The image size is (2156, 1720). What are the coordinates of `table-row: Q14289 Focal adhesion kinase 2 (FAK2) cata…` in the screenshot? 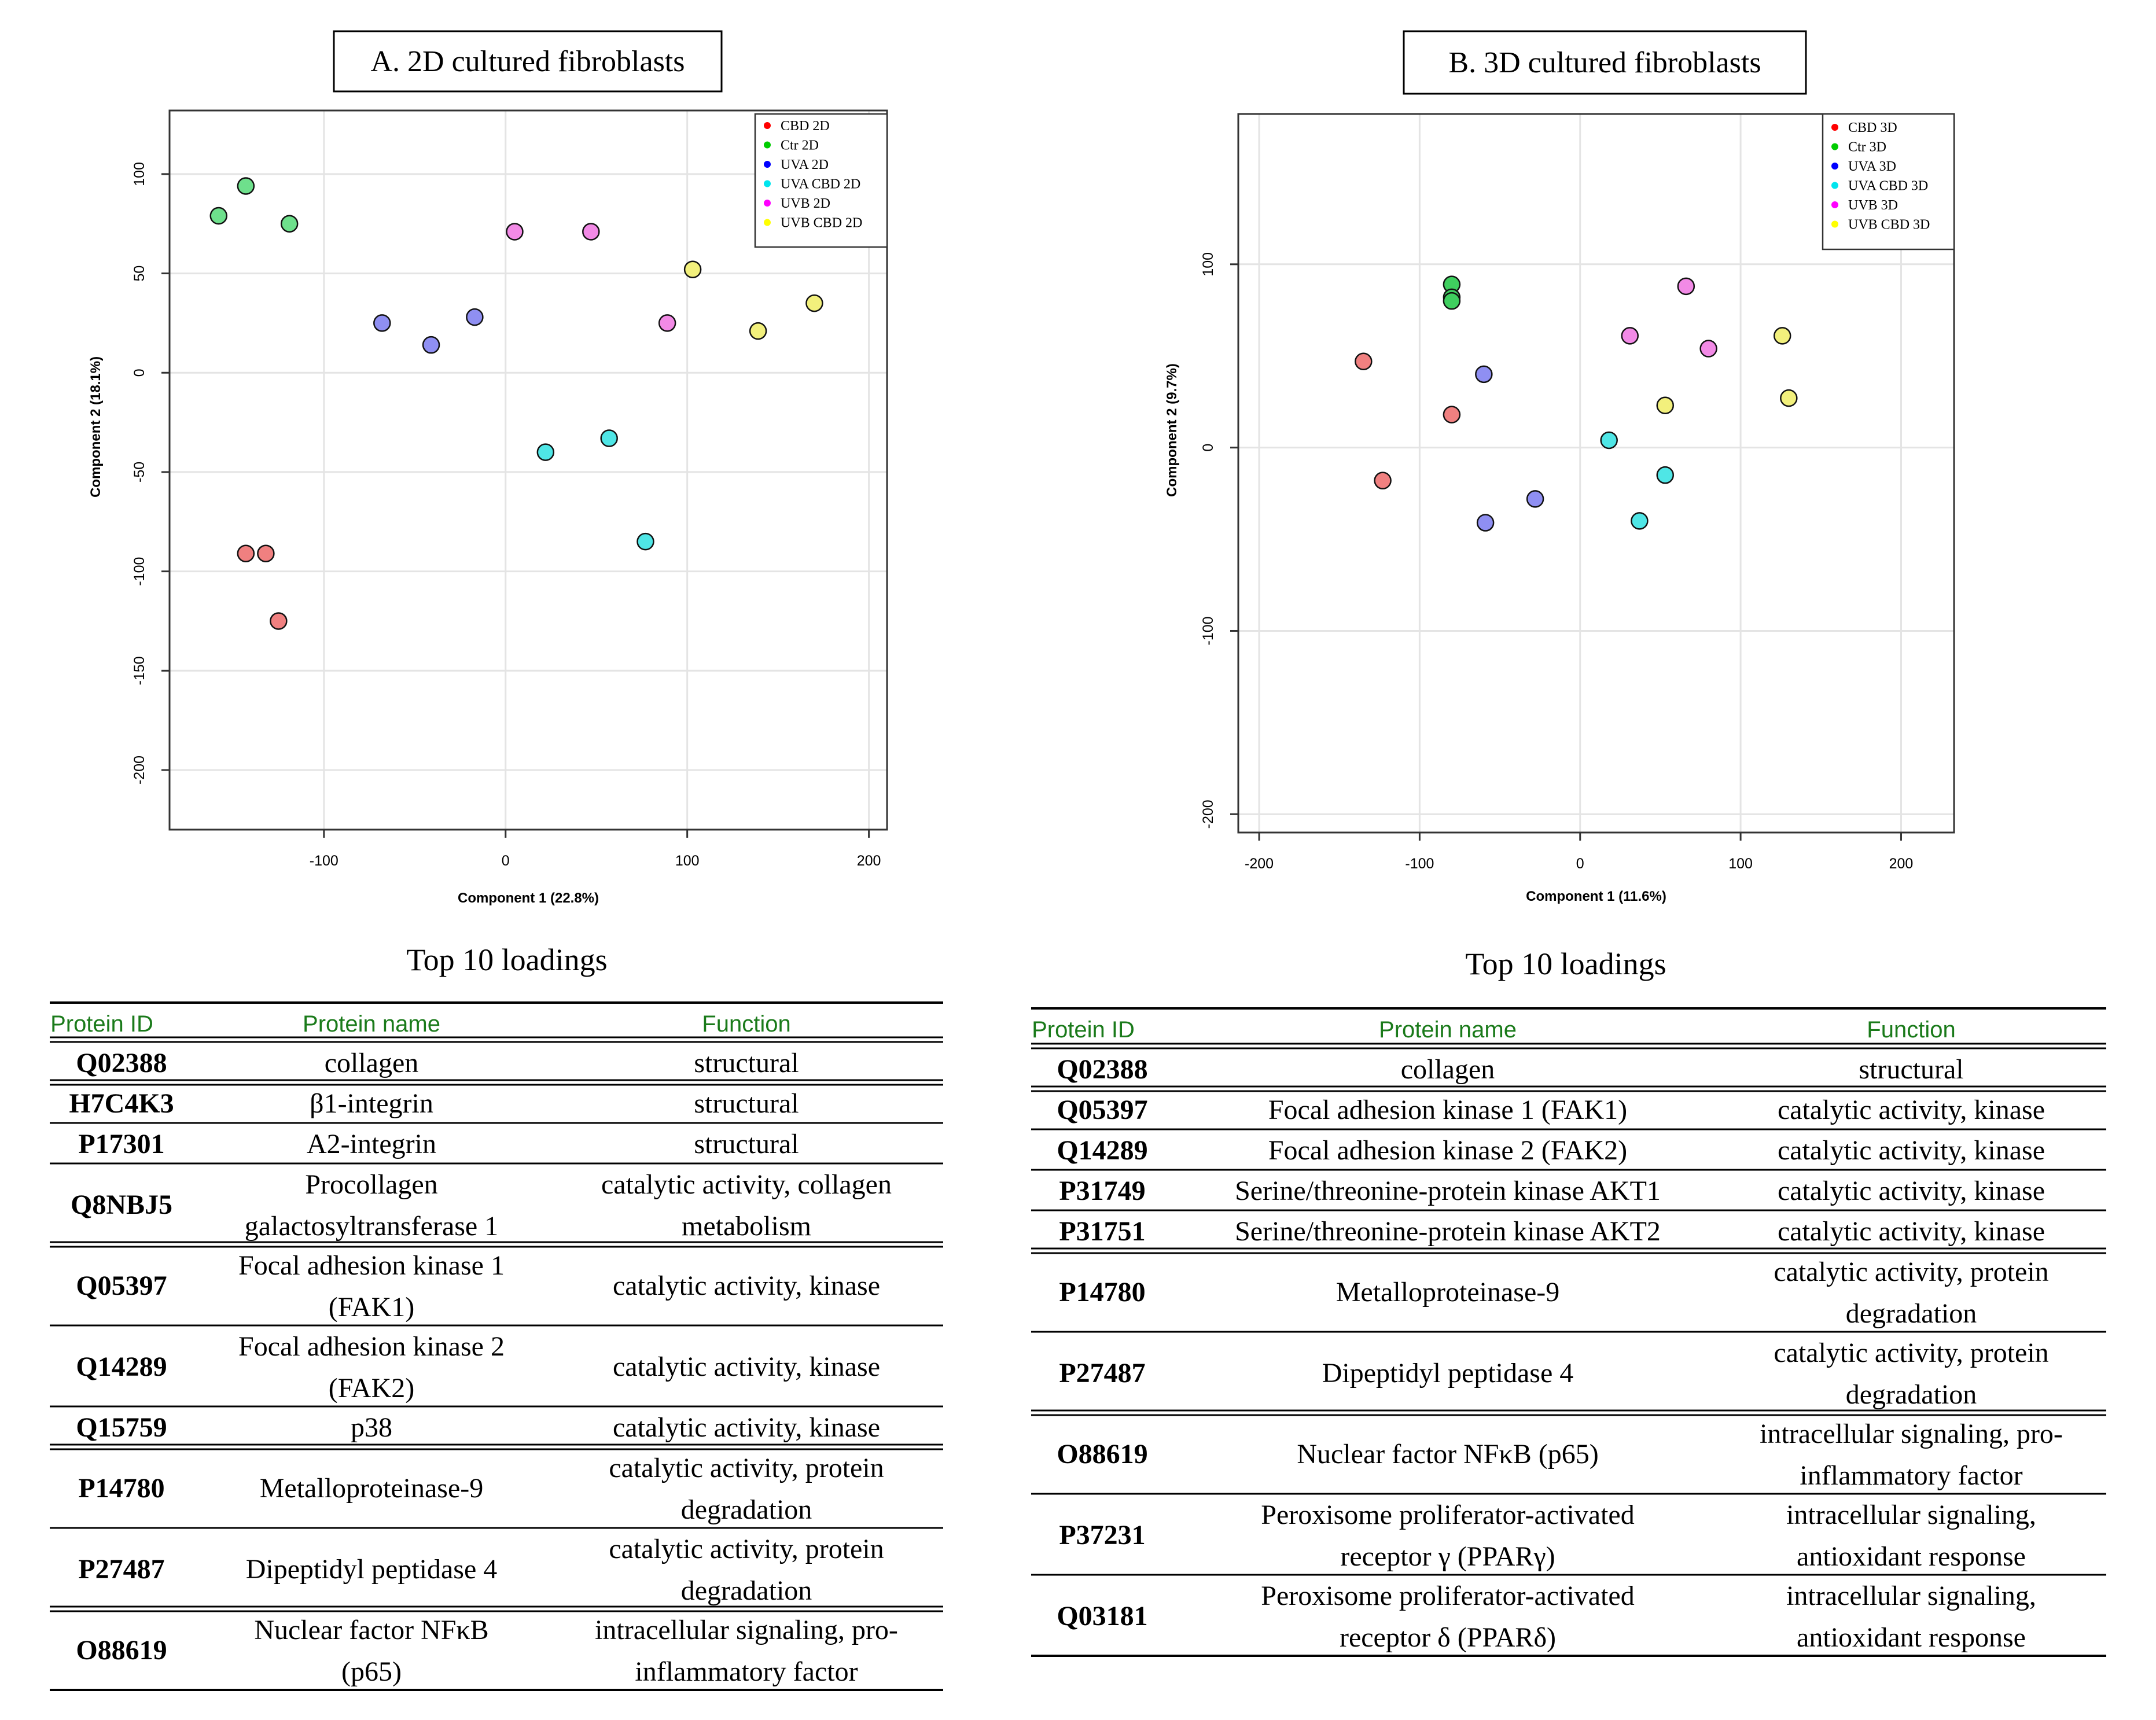 It's located at (1551, 1151).